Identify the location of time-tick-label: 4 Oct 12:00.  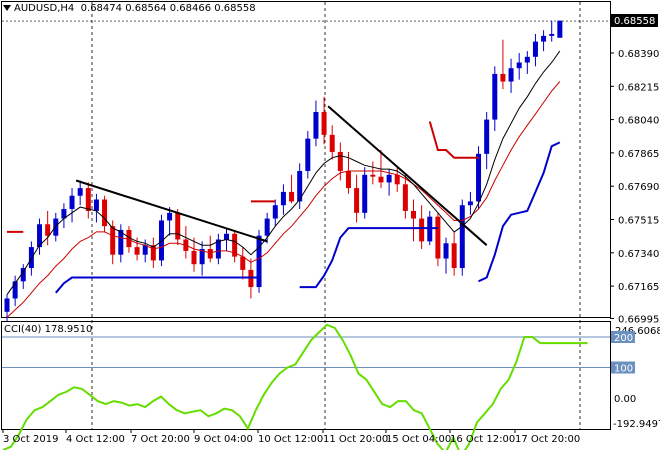
(95, 439).